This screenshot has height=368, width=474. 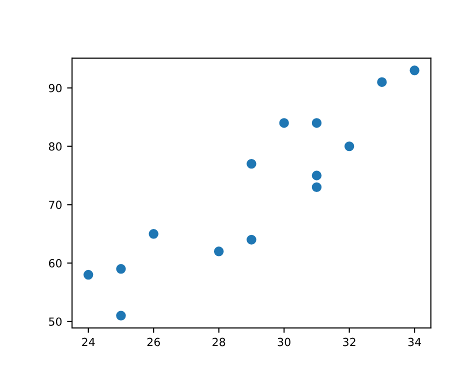 I want to click on x-tick-label: 28, so click(x=219, y=342).